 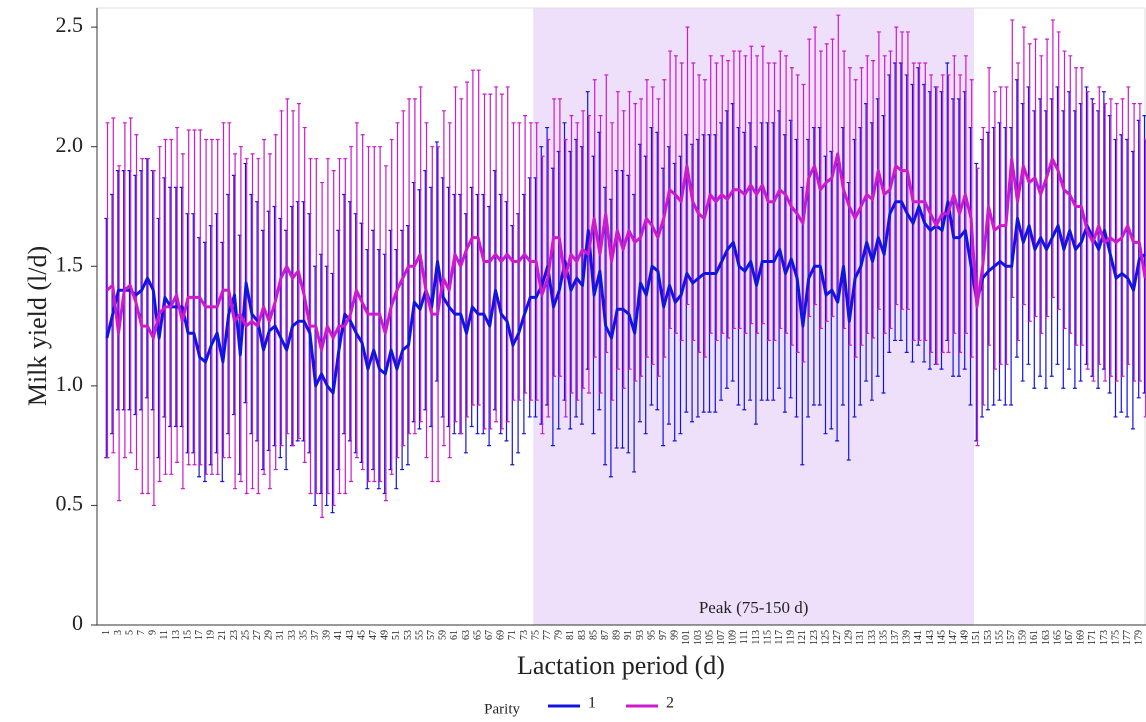 I want to click on x-tick-label: 121, so click(x=802, y=637).